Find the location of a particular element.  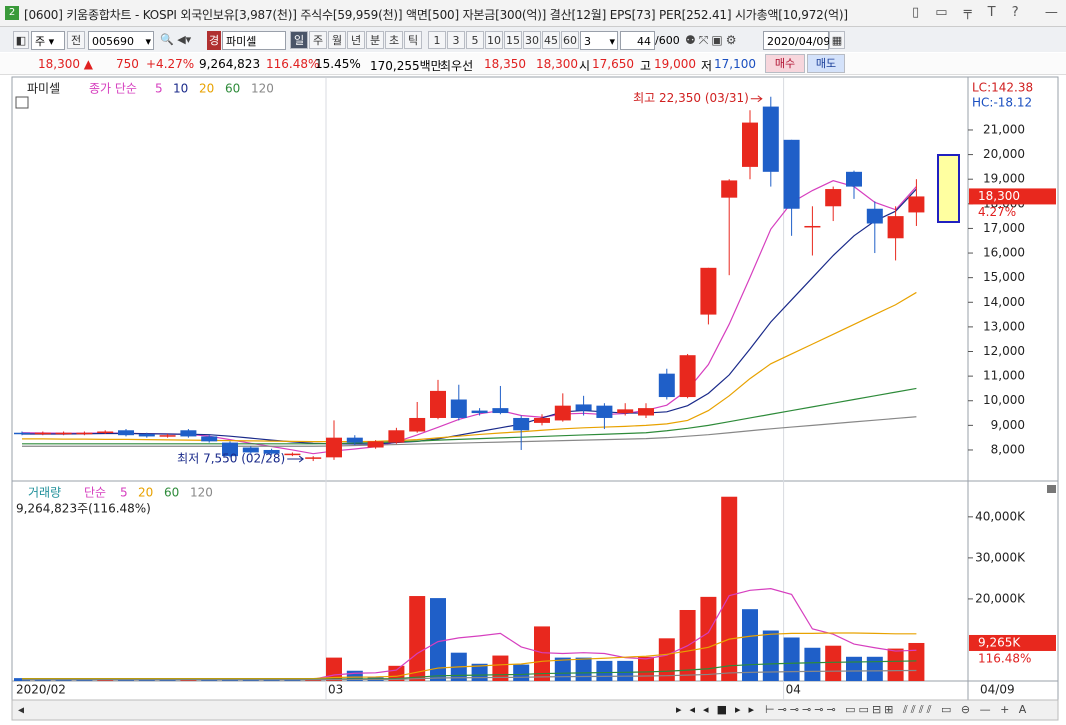

y-tick-label: 21,000 is located at coordinates (1004, 129).